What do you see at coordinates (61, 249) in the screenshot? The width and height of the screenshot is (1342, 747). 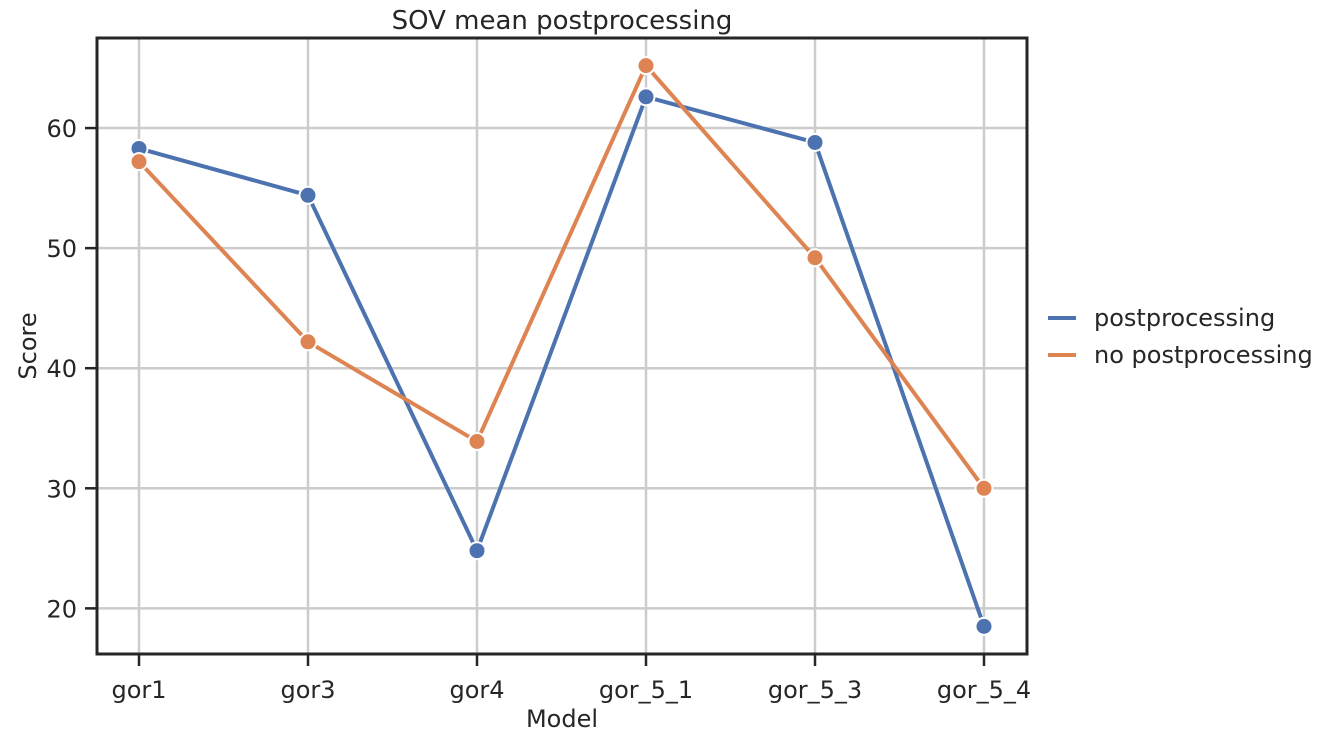 I see `y-tick-label: 50` at bounding box center [61, 249].